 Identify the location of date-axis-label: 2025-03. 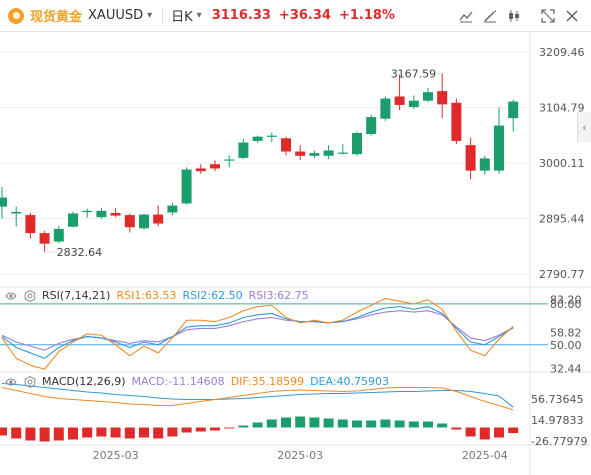
(300, 455).